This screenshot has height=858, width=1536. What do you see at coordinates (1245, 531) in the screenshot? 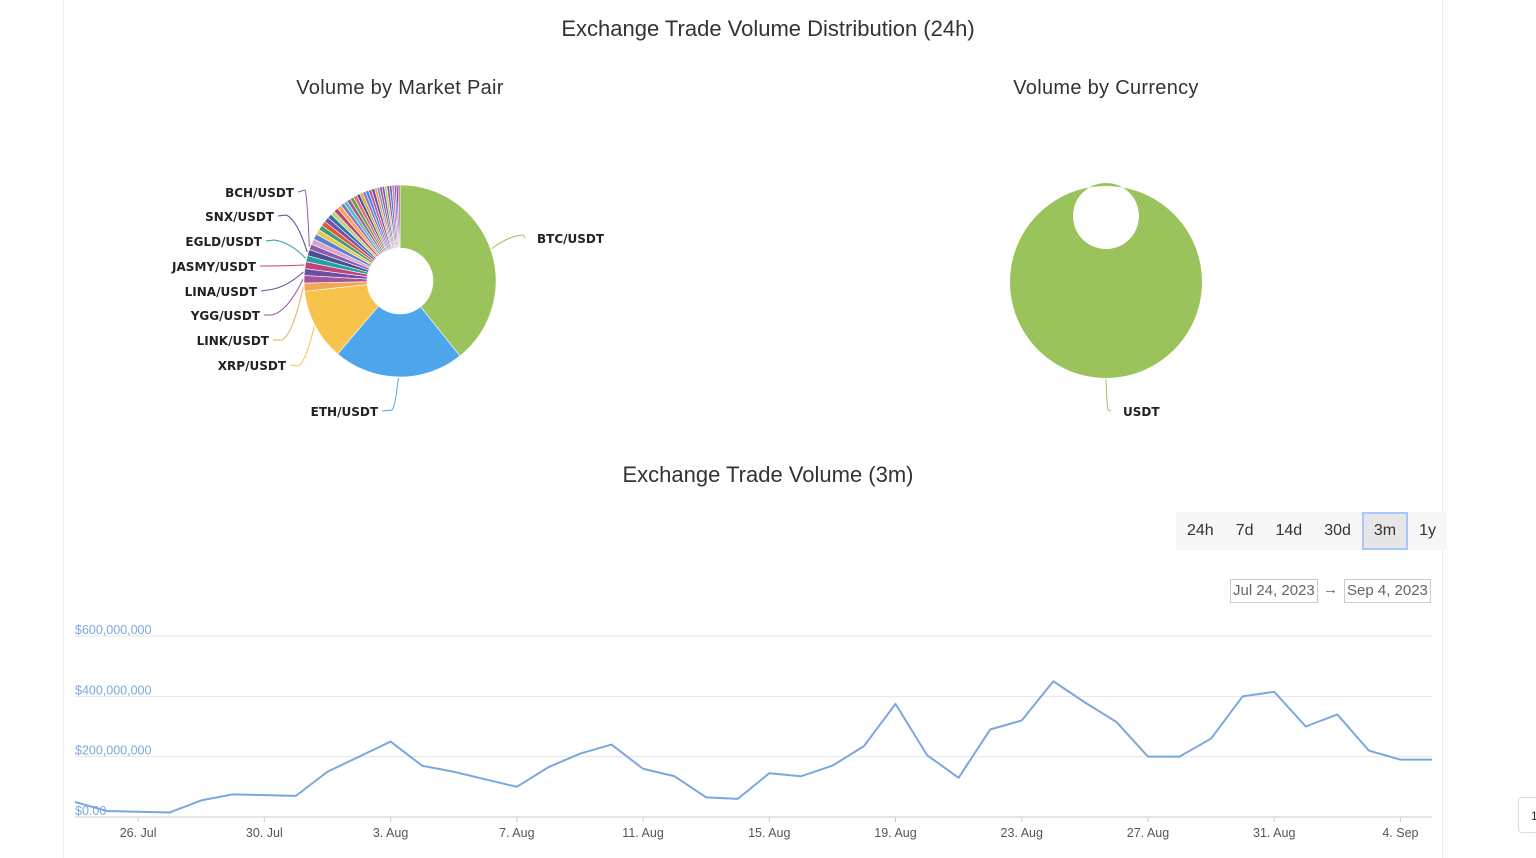
I see `range-button-7d: 7d` at bounding box center [1245, 531].